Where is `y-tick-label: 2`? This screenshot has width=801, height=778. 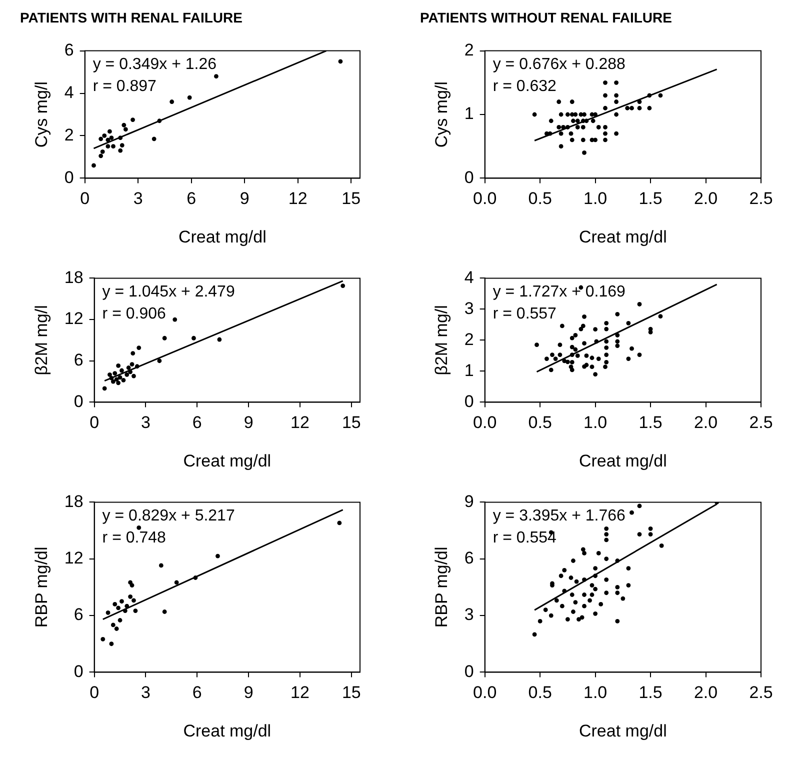
y-tick-label: 2 is located at coordinates (69, 134).